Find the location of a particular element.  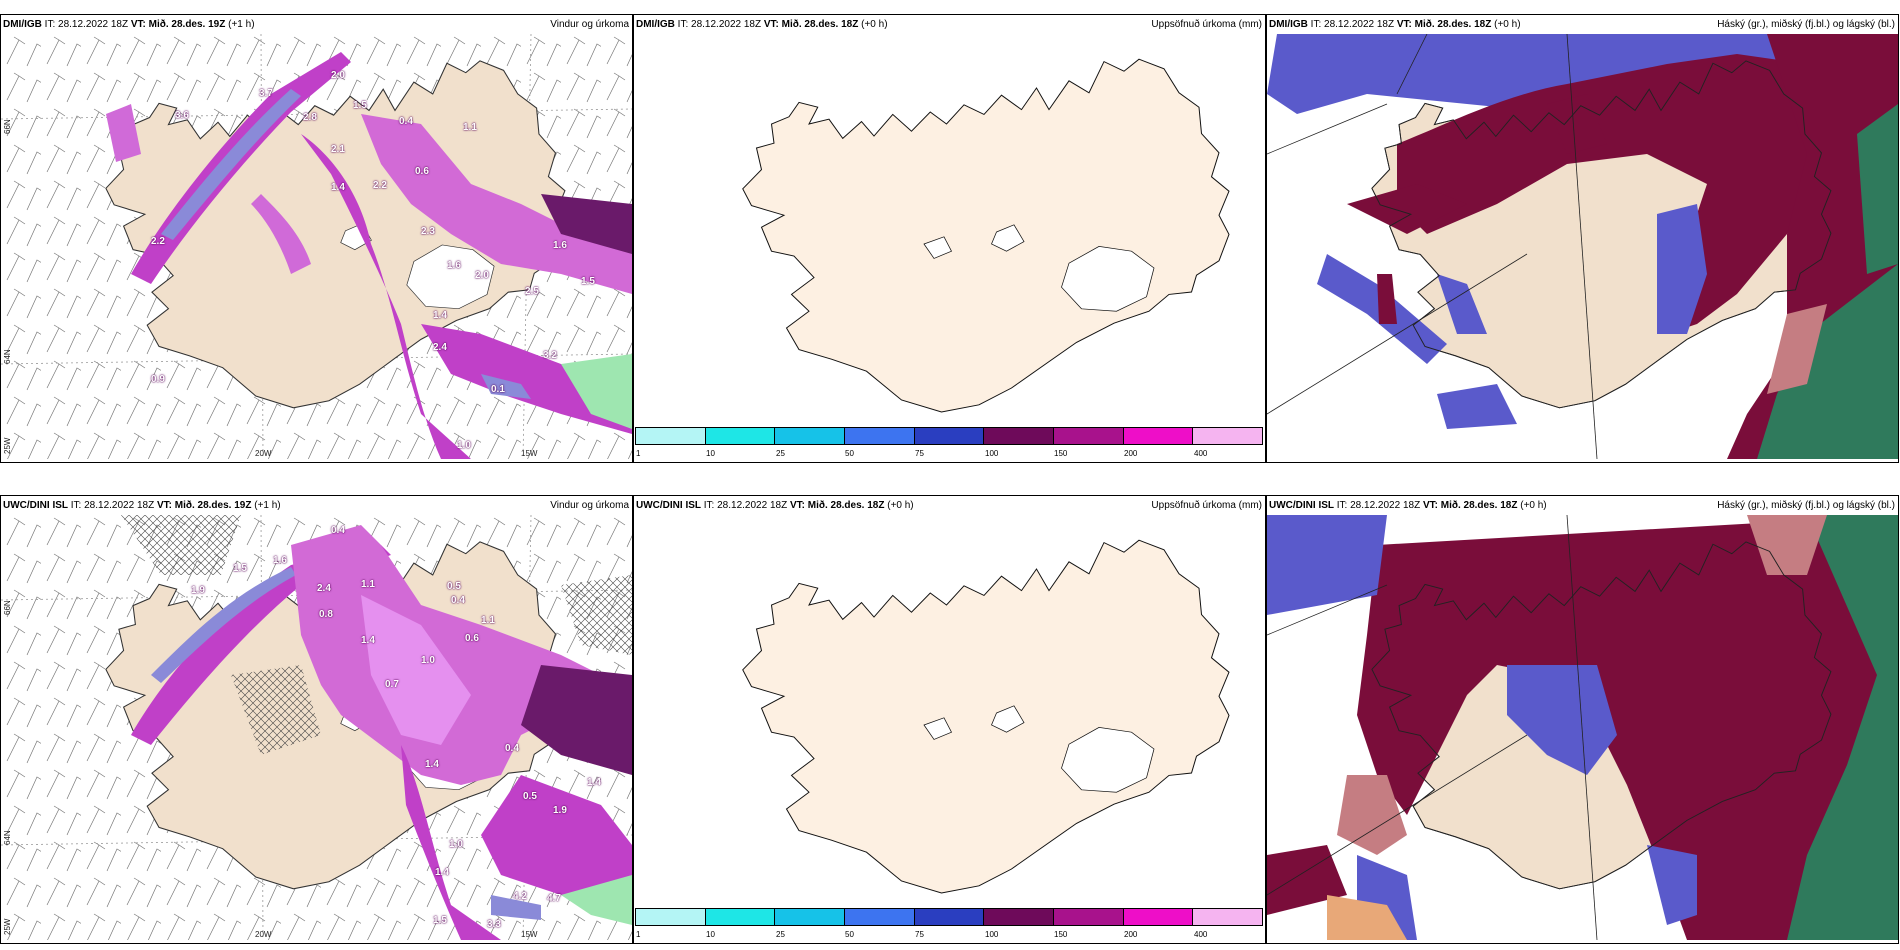

precip-value: 0.5 is located at coordinates (454, 586).